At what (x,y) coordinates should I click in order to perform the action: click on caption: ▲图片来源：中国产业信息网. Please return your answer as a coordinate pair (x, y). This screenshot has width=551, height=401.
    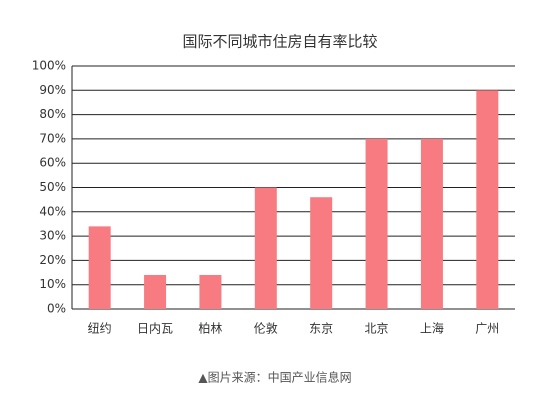
    Looking at the image, I should click on (274, 377).